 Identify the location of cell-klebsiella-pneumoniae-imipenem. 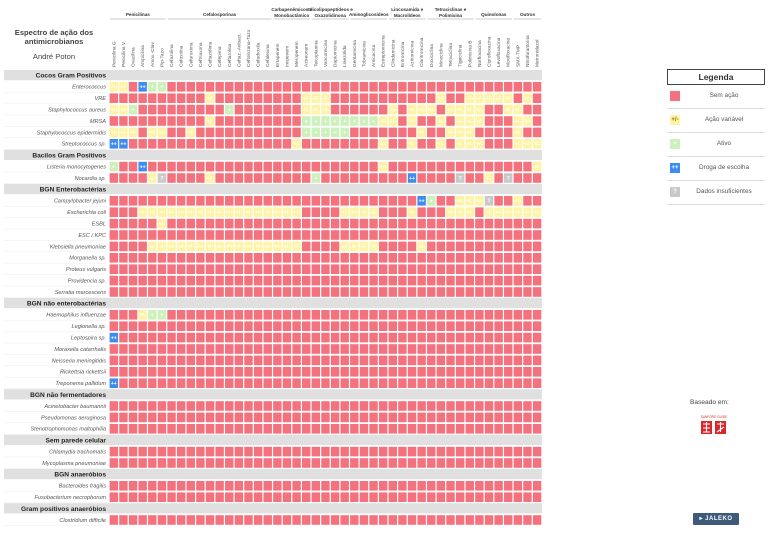
(287, 246).